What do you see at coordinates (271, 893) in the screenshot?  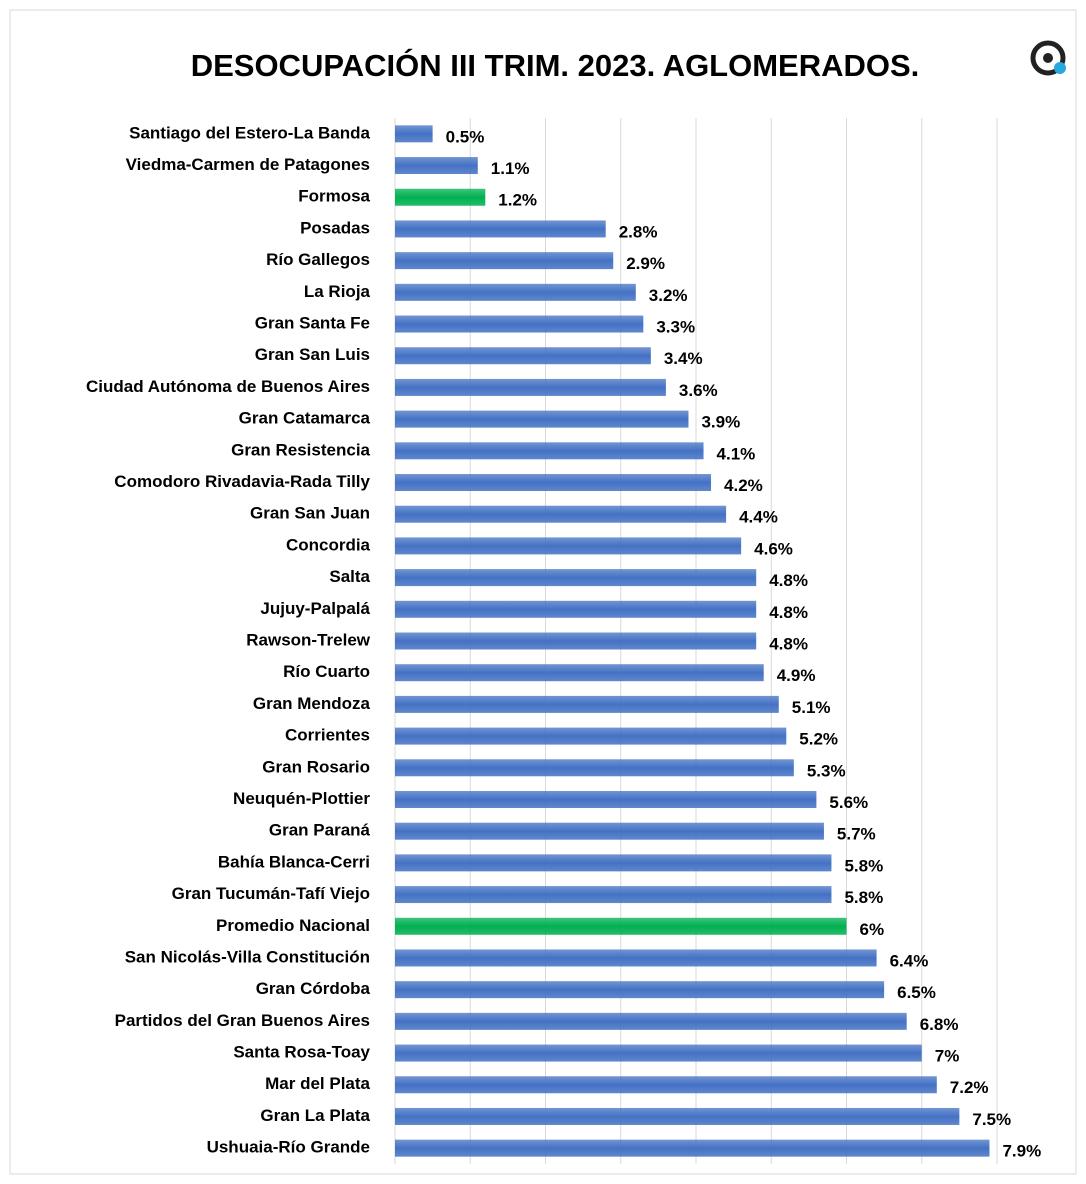 I see `category-label: Gran Tucumán-Tafí Viejo` at bounding box center [271, 893].